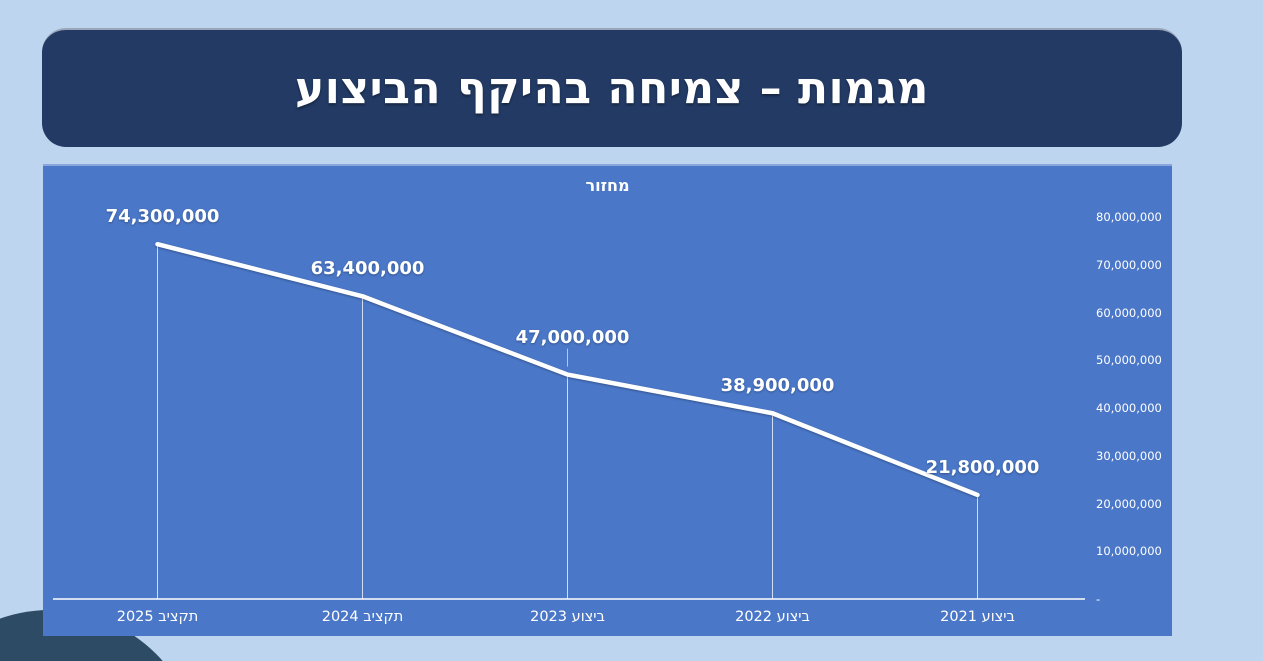  What do you see at coordinates (1129, 408) in the screenshot?
I see `y-axis-tick-label: 40,000,000` at bounding box center [1129, 408].